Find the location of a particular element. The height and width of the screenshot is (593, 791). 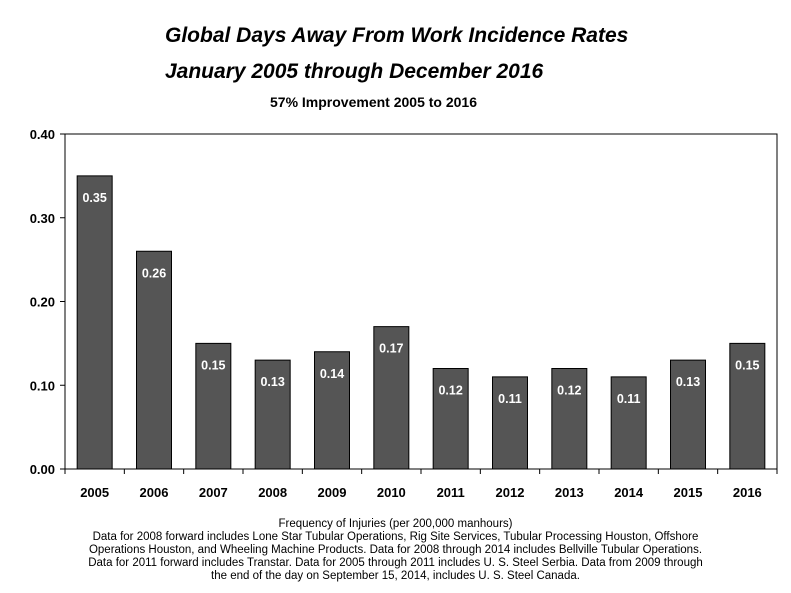

data-label-2014: 0.11 is located at coordinates (629, 399).